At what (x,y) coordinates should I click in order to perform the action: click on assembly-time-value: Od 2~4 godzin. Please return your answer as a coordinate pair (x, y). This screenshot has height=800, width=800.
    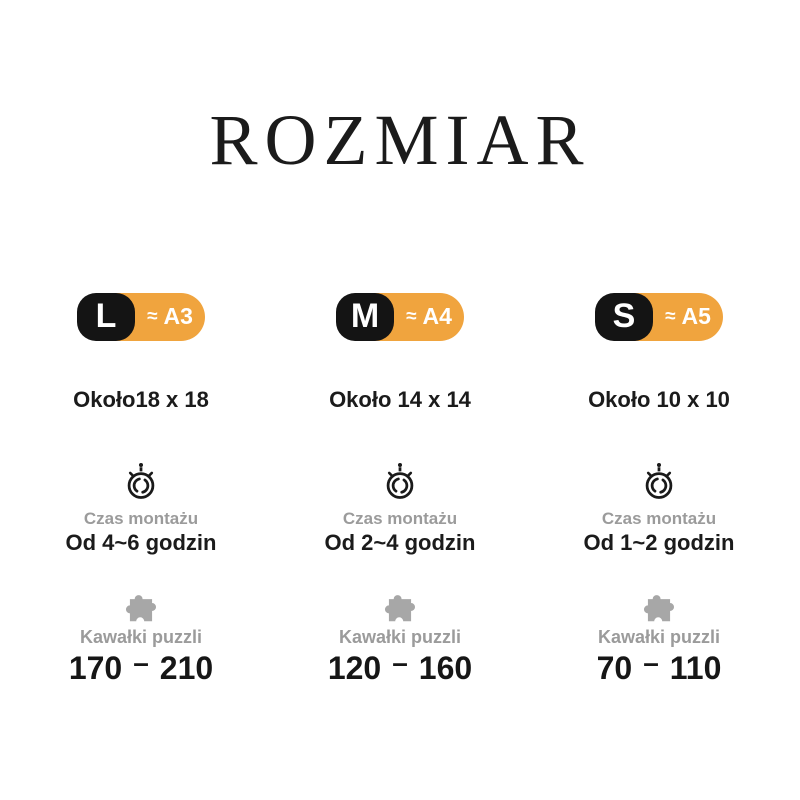
    Looking at the image, I should click on (400, 542).